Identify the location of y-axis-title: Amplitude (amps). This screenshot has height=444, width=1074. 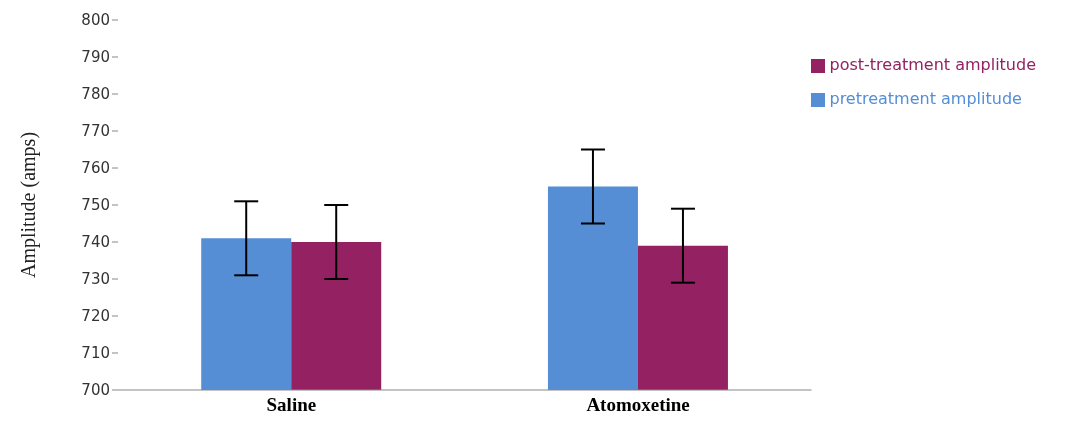
(29, 205).